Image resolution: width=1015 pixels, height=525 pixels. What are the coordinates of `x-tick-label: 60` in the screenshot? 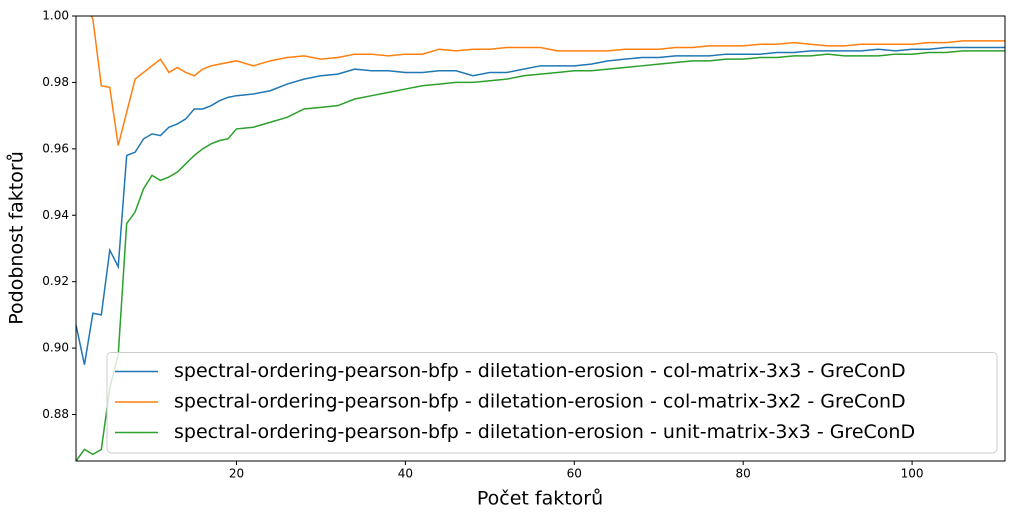 It's located at (574, 474).